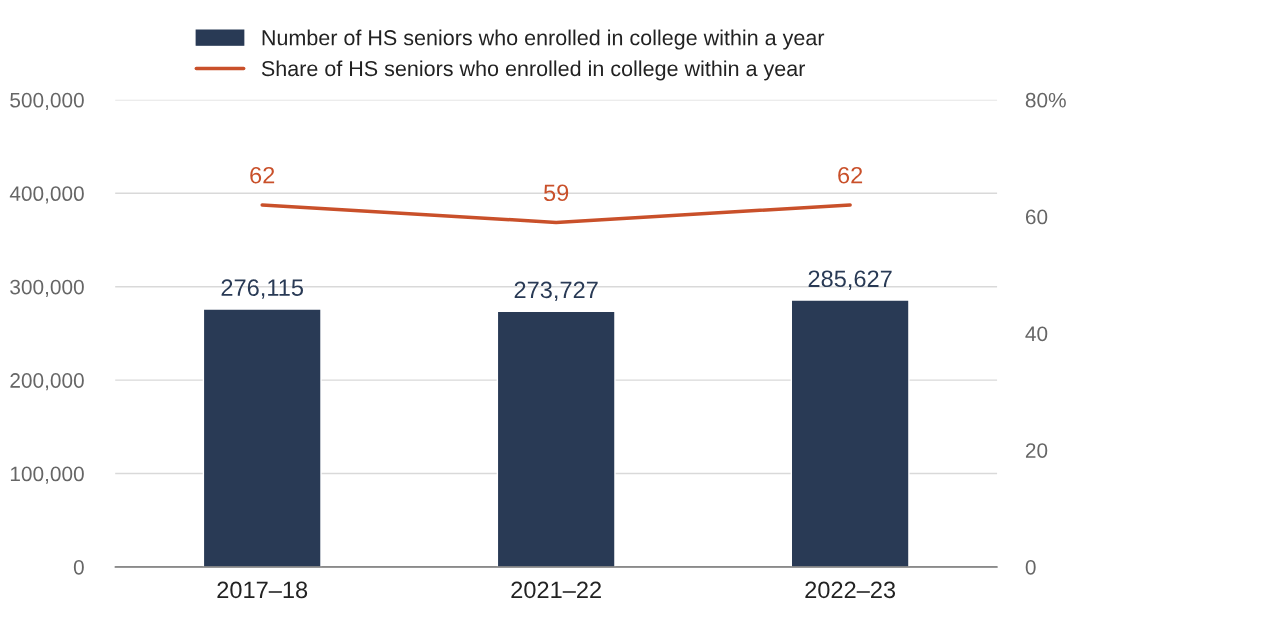 The height and width of the screenshot is (620, 1280). I want to click on data-label: 285,627, so click(850, 280).